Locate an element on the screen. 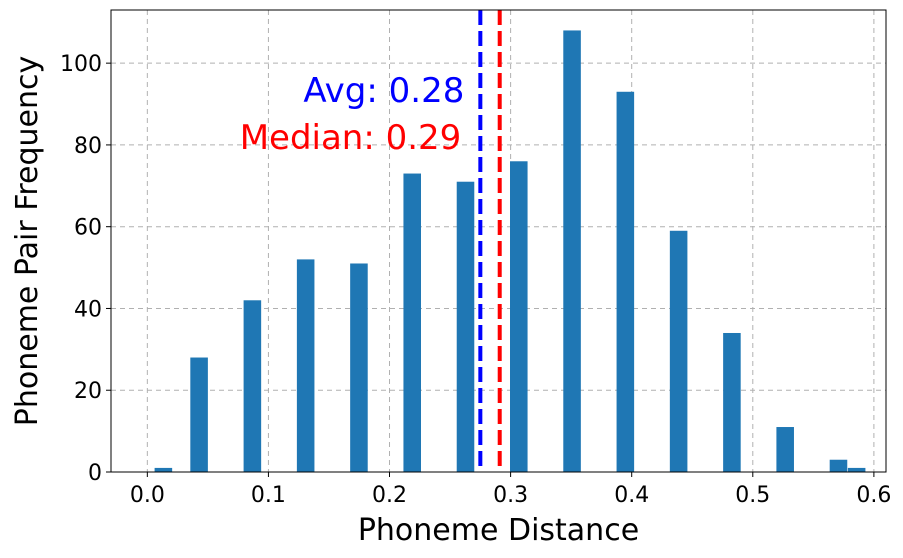 The image size is (903, 558). y-tick-label: 100 is located at coordinates (81, 64).